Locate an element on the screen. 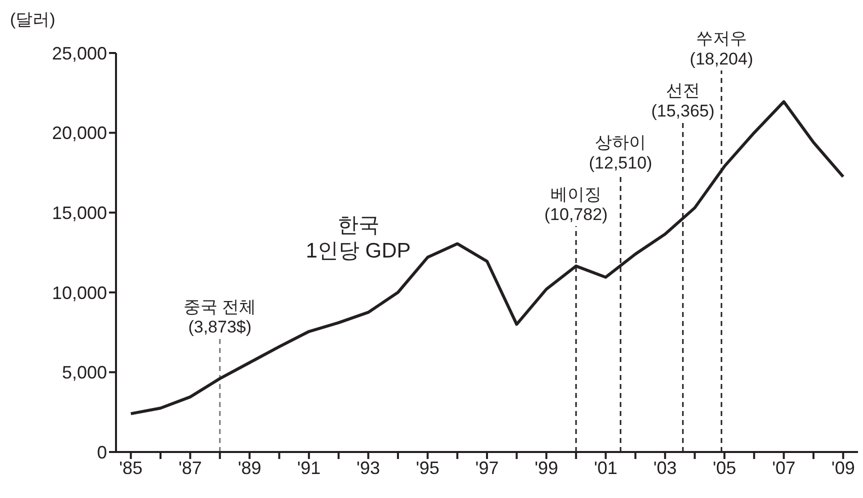  x-tick-label: '85 is located at coordinates (131, 468).